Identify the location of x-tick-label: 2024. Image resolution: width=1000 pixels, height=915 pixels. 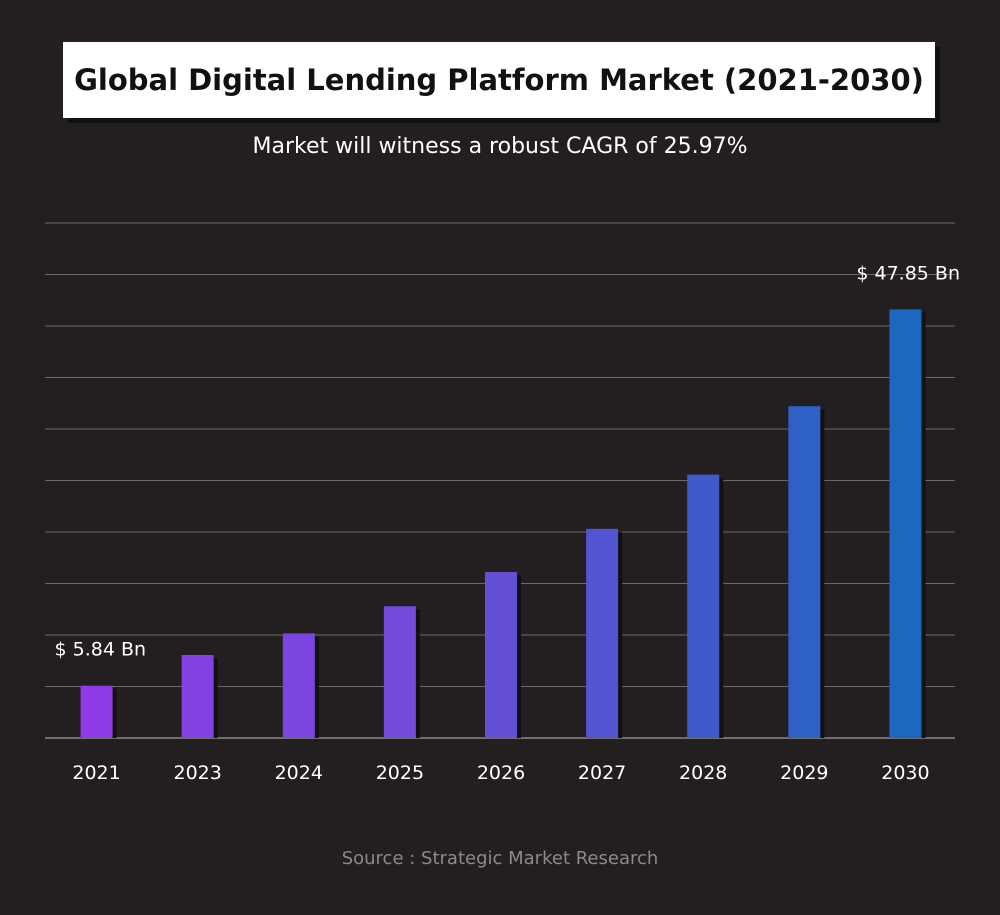
(299, 773).